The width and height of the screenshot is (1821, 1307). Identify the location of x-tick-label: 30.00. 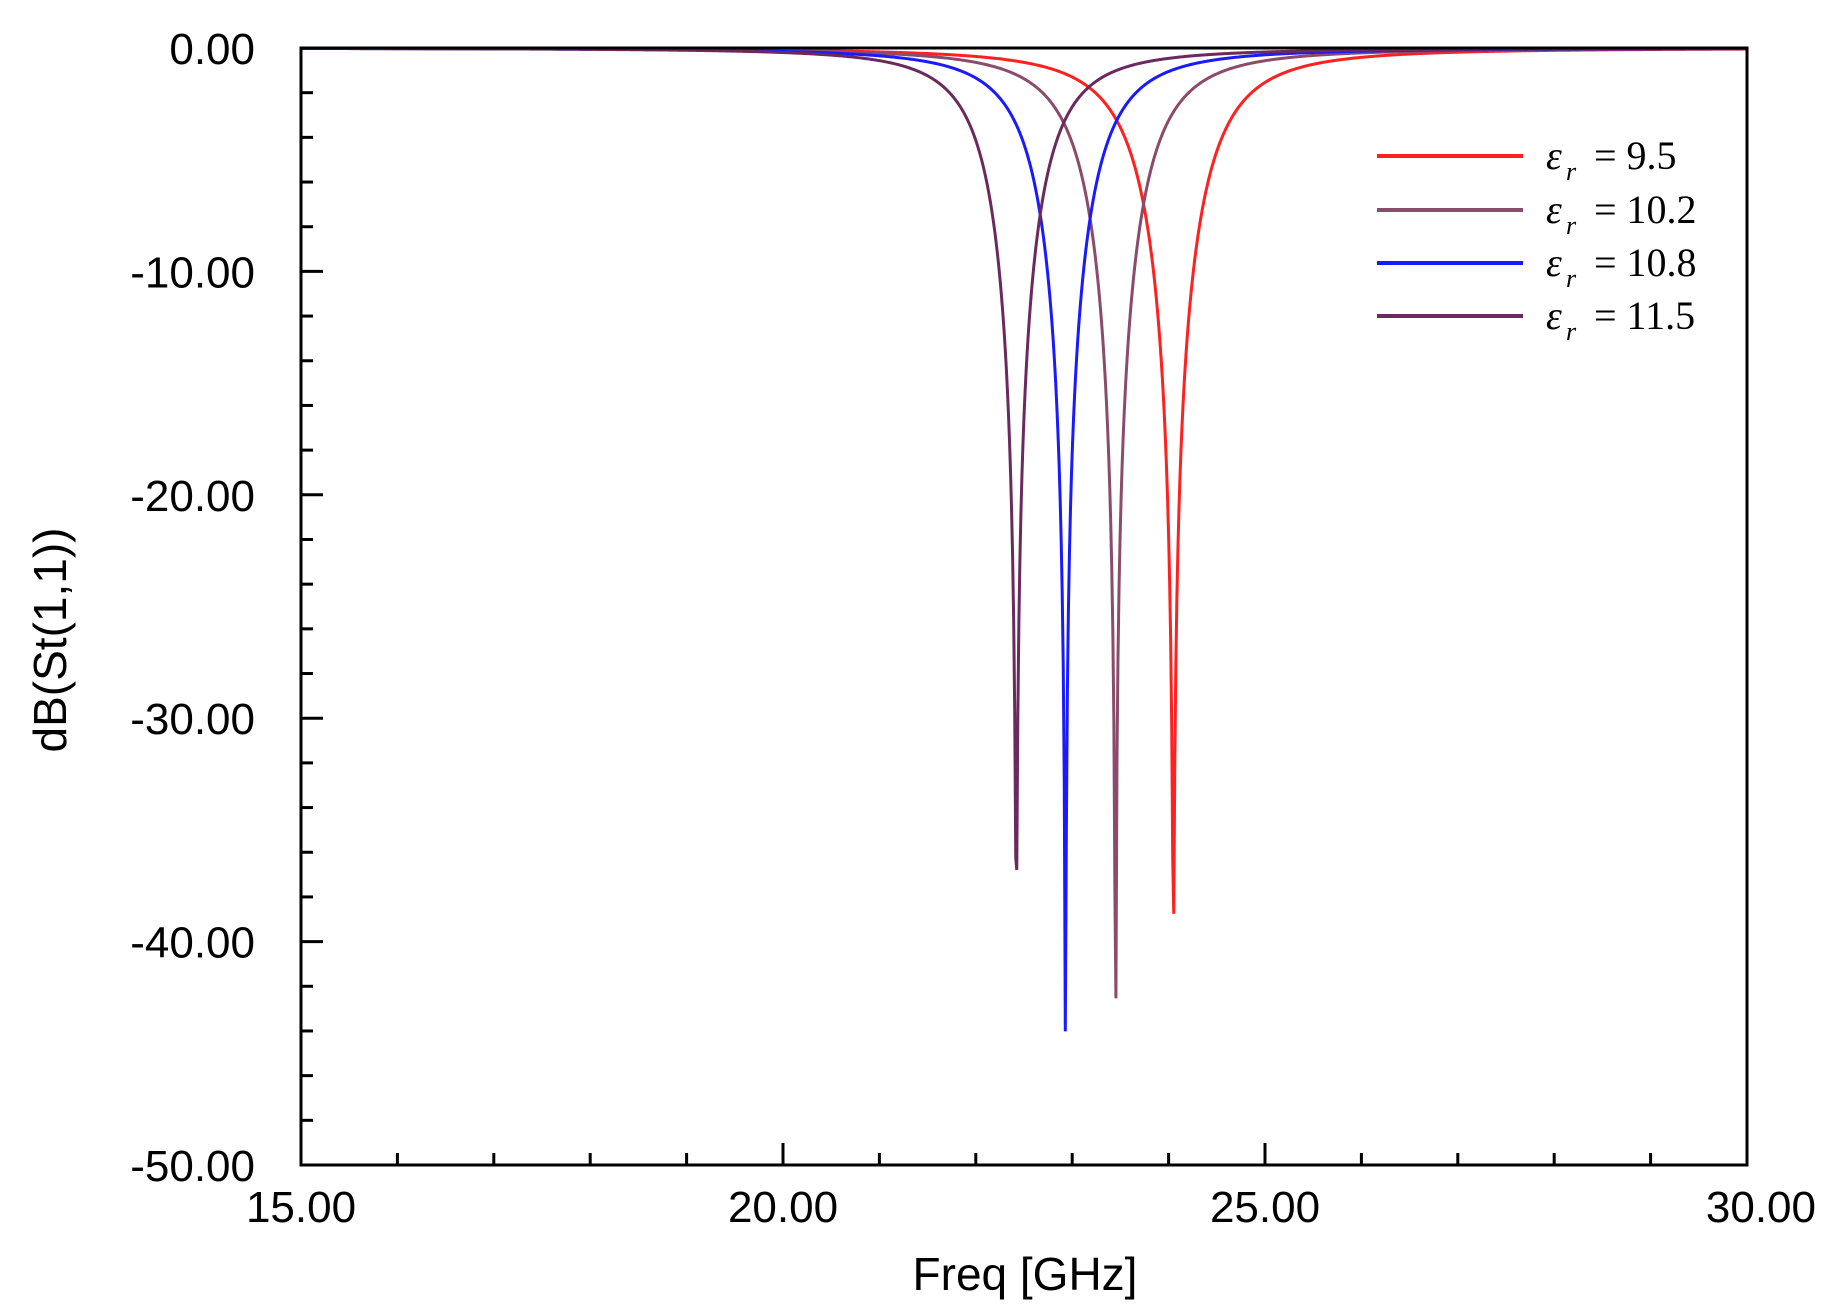
(1761, 1207).